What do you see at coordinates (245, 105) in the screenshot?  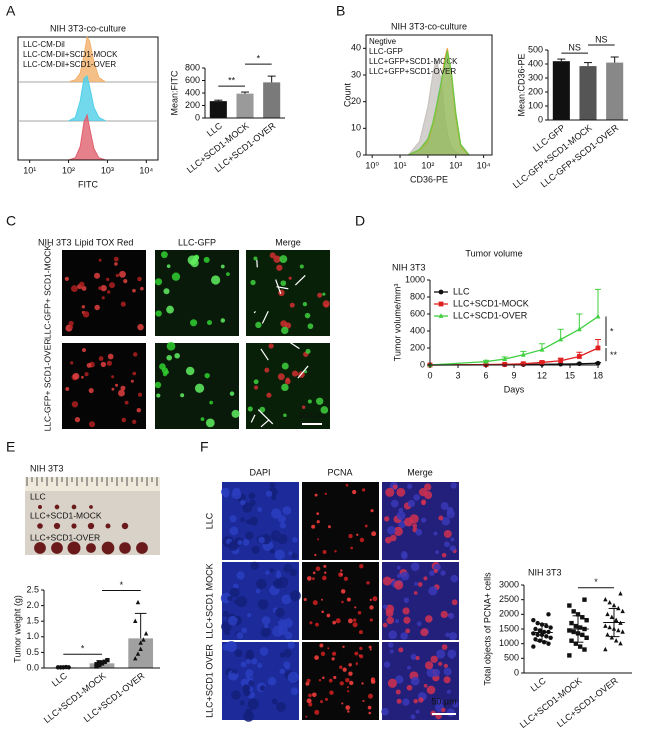 I see `bar` at bounding box center [245, 105].